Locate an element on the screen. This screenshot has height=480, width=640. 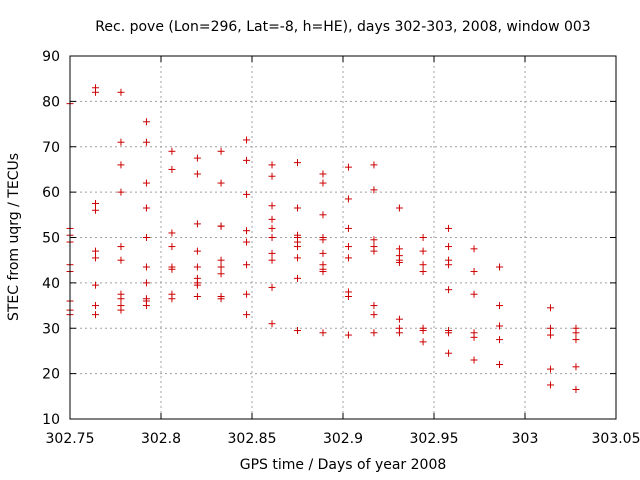
y-axis-label: STEC from uqrg / TECUs is located at coordinates (14, 237).